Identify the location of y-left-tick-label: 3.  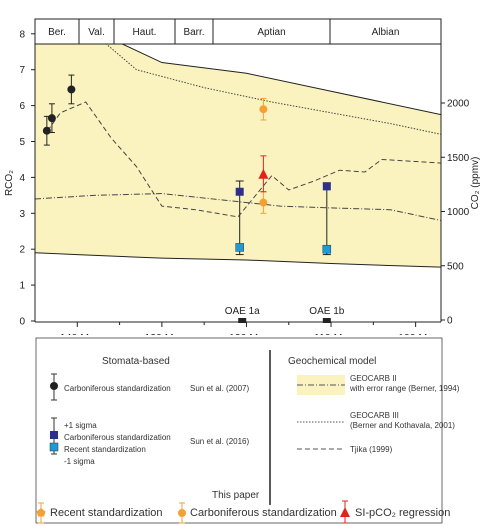
(22, 214).